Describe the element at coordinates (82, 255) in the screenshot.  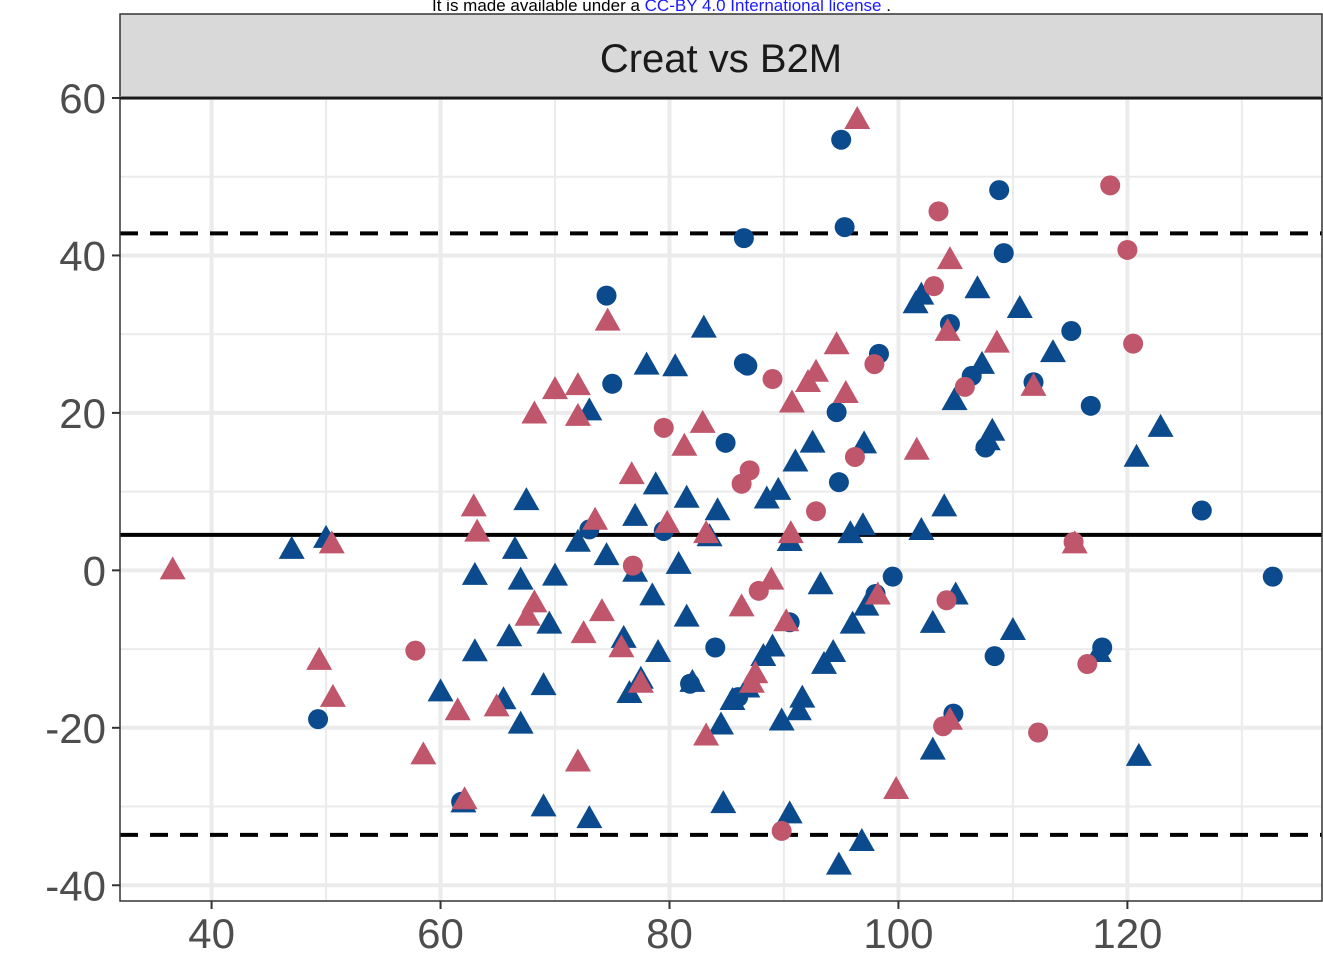
I see `y-tick-label: 40` at that location.